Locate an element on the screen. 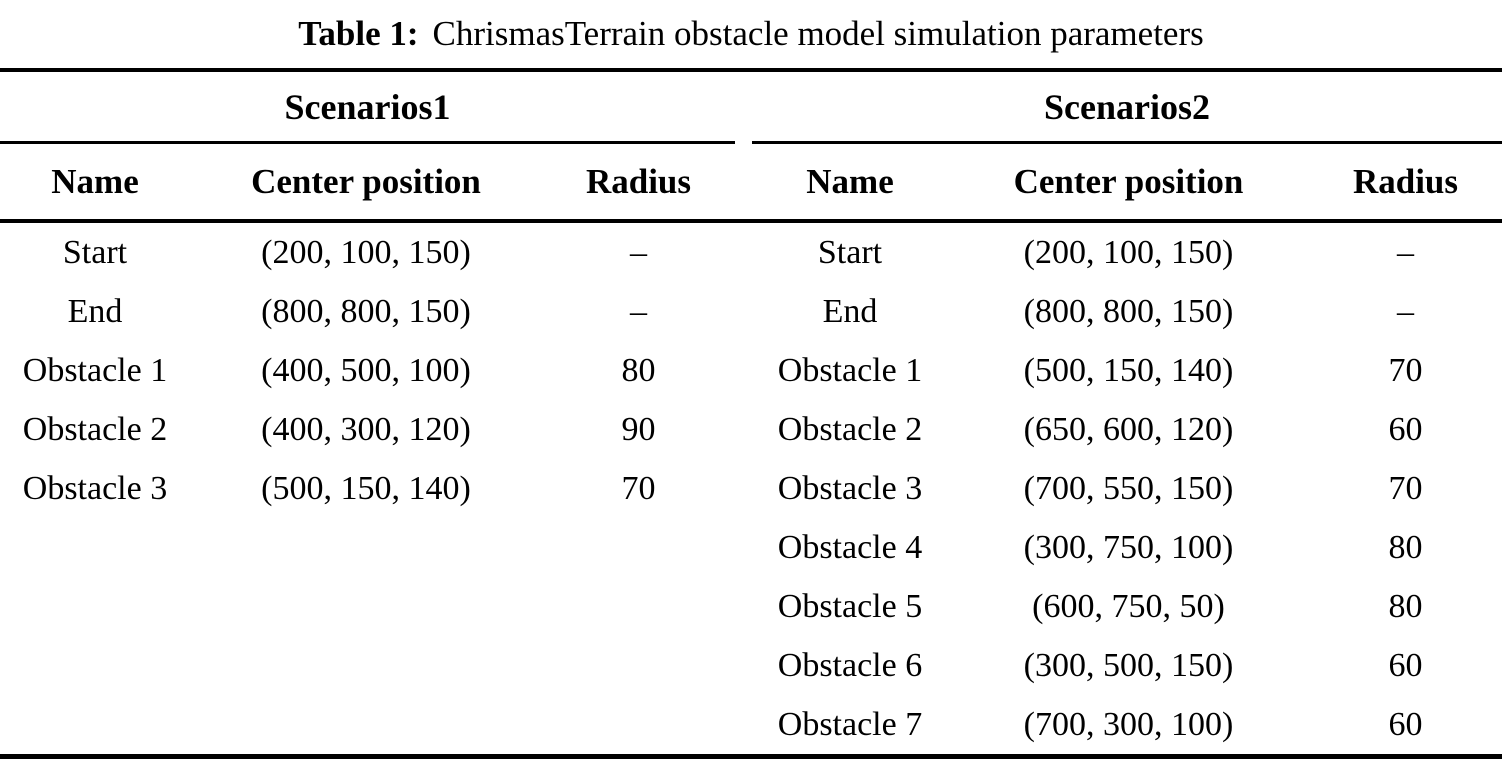  s2-row-name: End is located at coordinates (850, 311).